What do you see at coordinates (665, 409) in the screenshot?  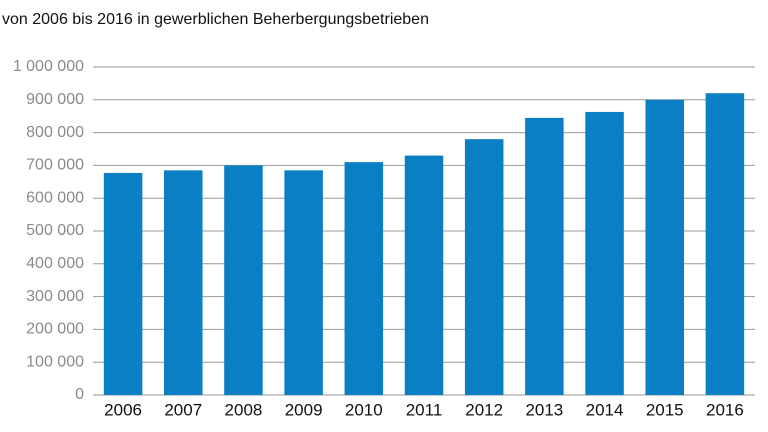 I see `x-tick-label: 2015` at bounding box center [665, 409].